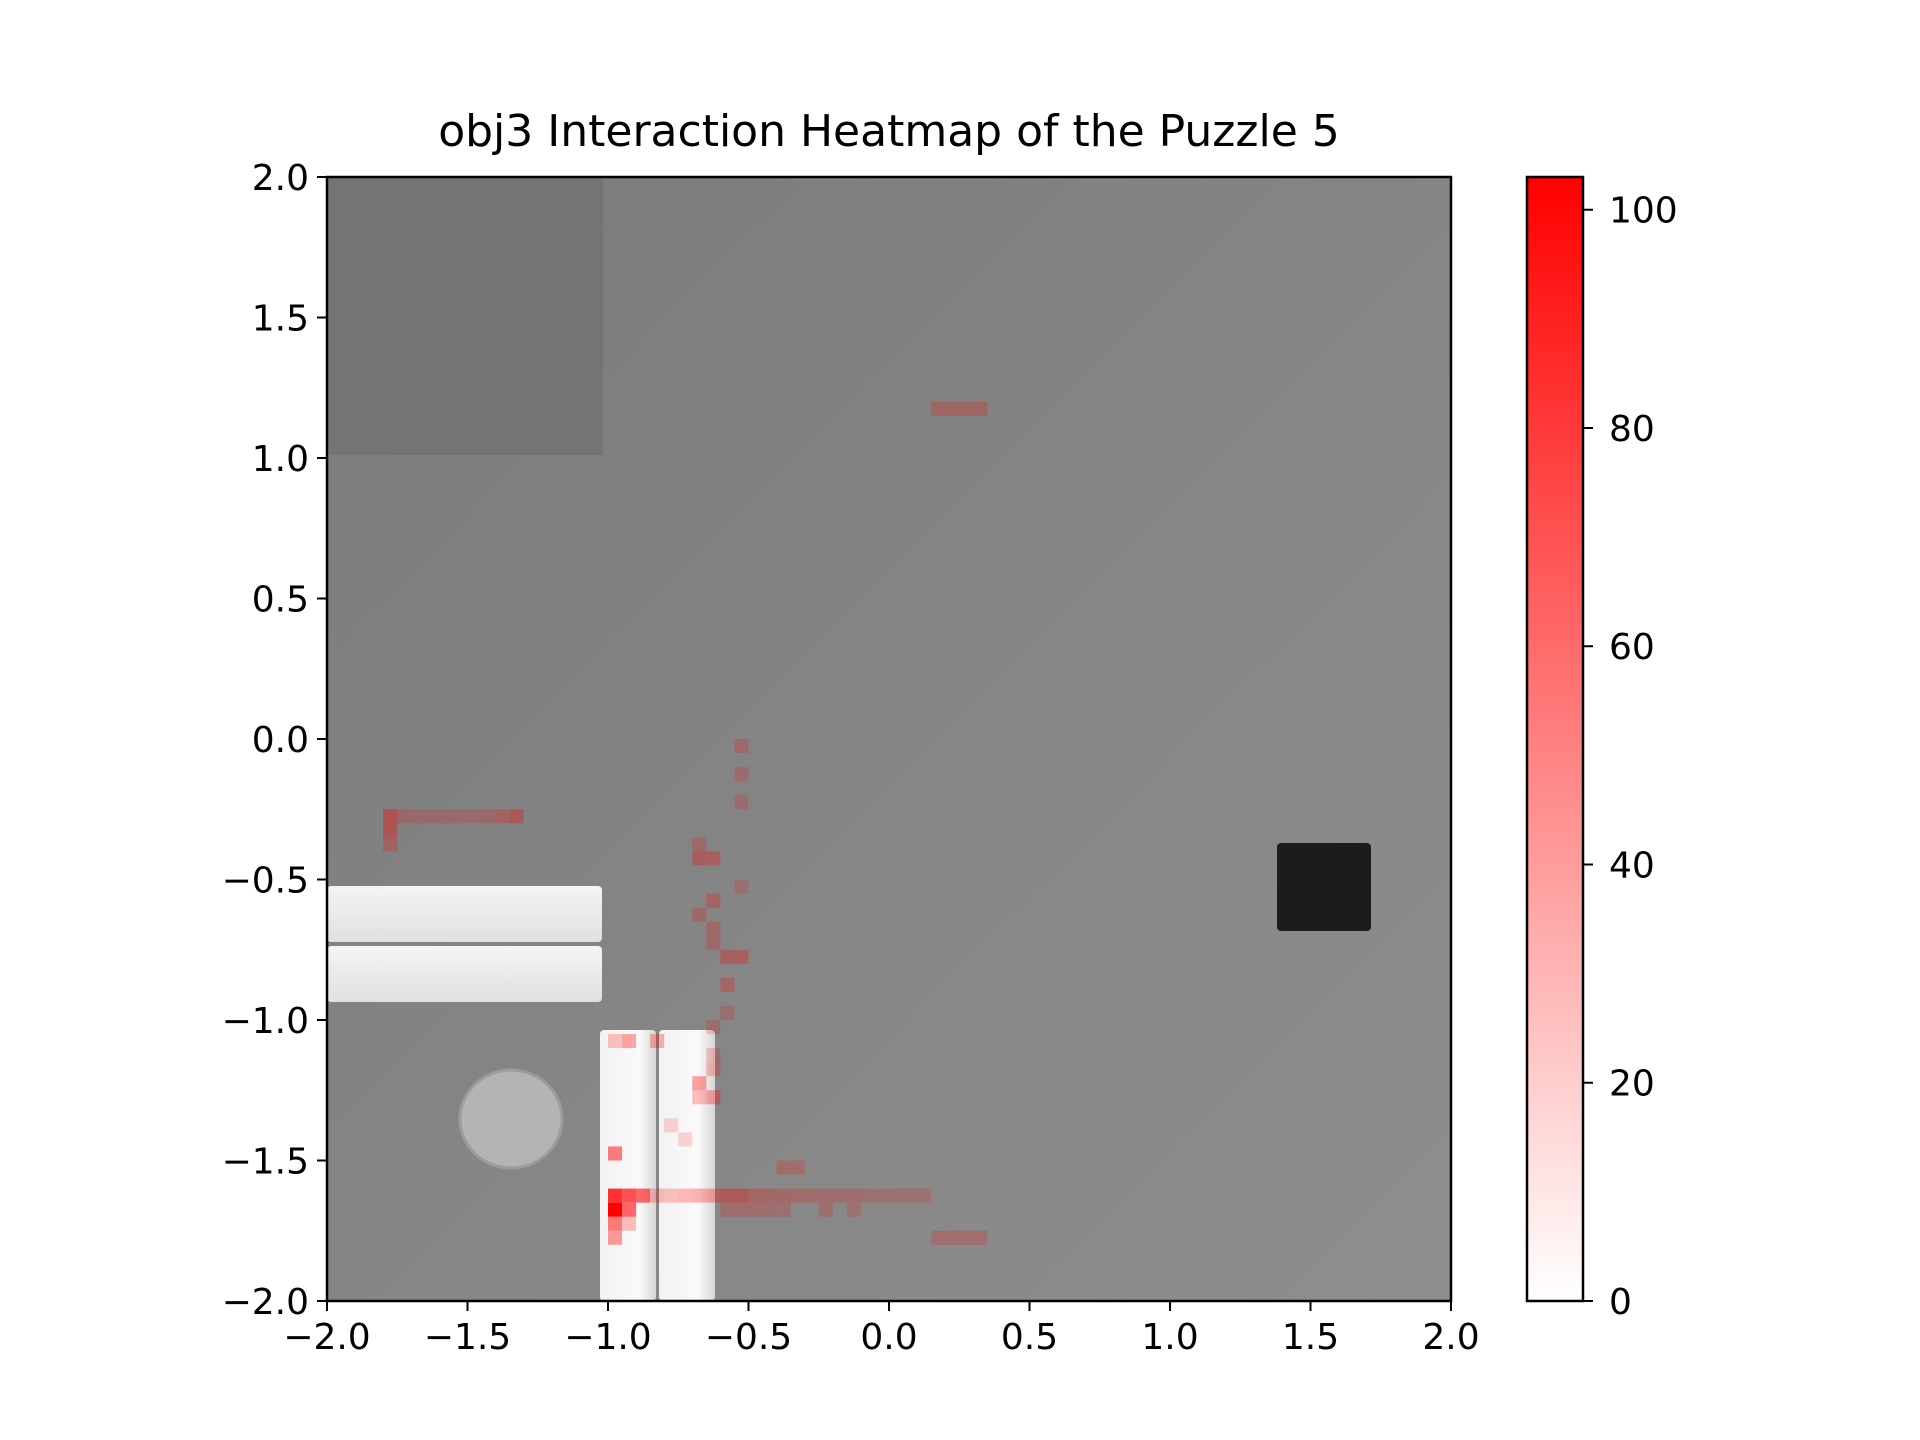 This screenshot has width=1920, height=1440. I want to click on colorbar-tick-label: 80, so click(1632, 429).